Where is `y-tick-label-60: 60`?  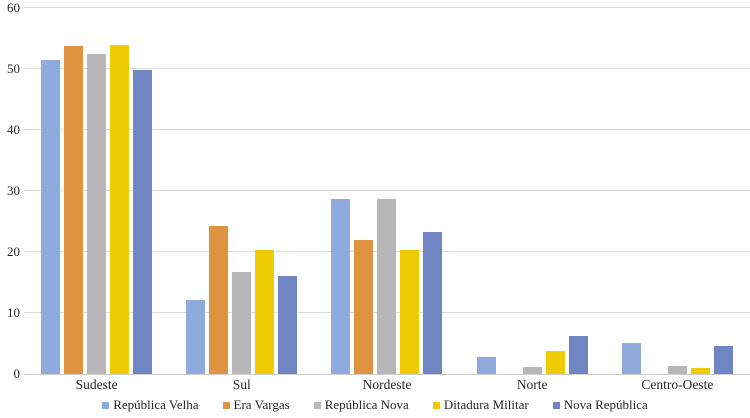
y-tick-label-60: 60 is located at coordinates (13, 7).